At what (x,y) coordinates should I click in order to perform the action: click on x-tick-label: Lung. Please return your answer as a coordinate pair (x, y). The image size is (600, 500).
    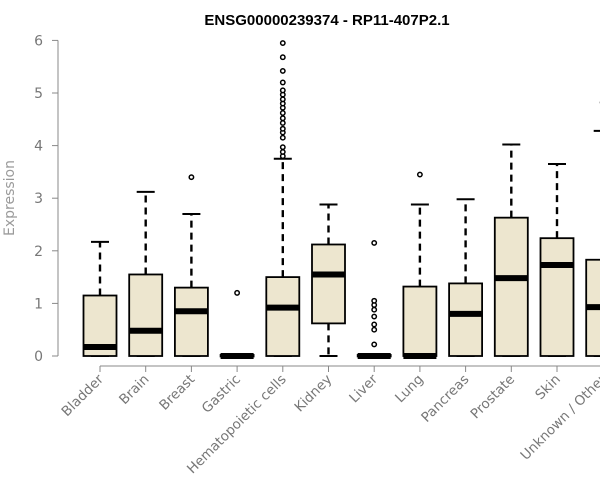
    Looking at the image, I should click on (409, 389).